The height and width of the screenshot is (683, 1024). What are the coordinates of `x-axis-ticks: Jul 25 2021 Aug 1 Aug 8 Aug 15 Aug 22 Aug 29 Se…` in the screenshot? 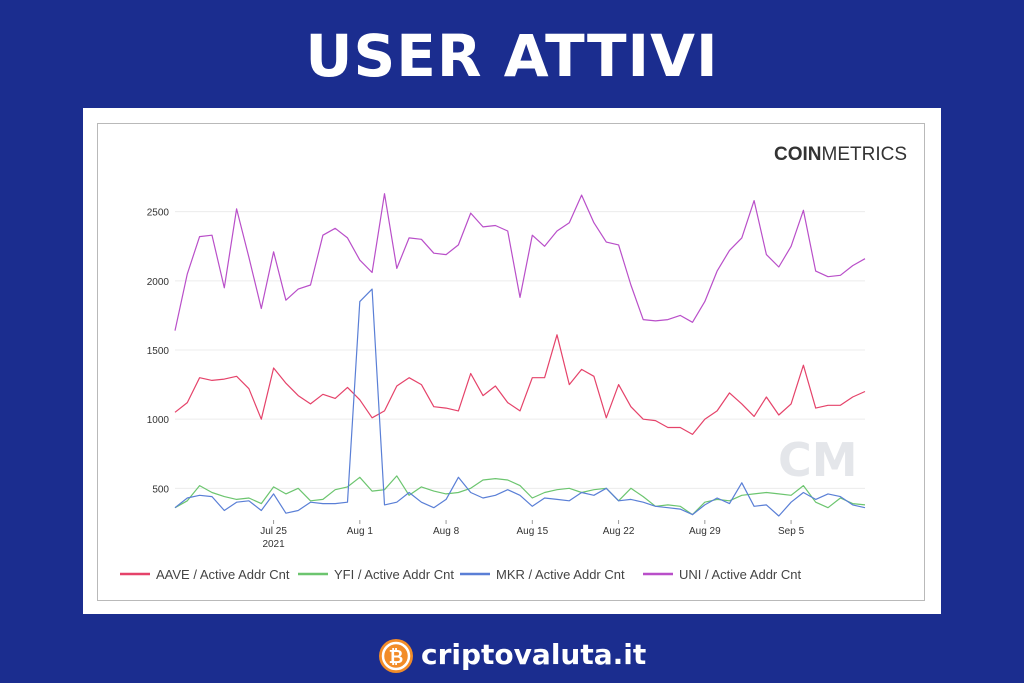 It's located at (532, 535).